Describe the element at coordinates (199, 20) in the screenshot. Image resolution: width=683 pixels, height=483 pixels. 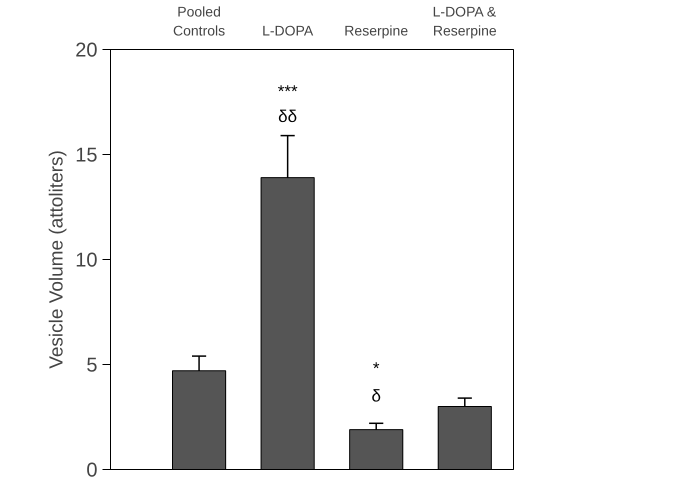
I see `x-tick-label: Pooled Controls` at that location.